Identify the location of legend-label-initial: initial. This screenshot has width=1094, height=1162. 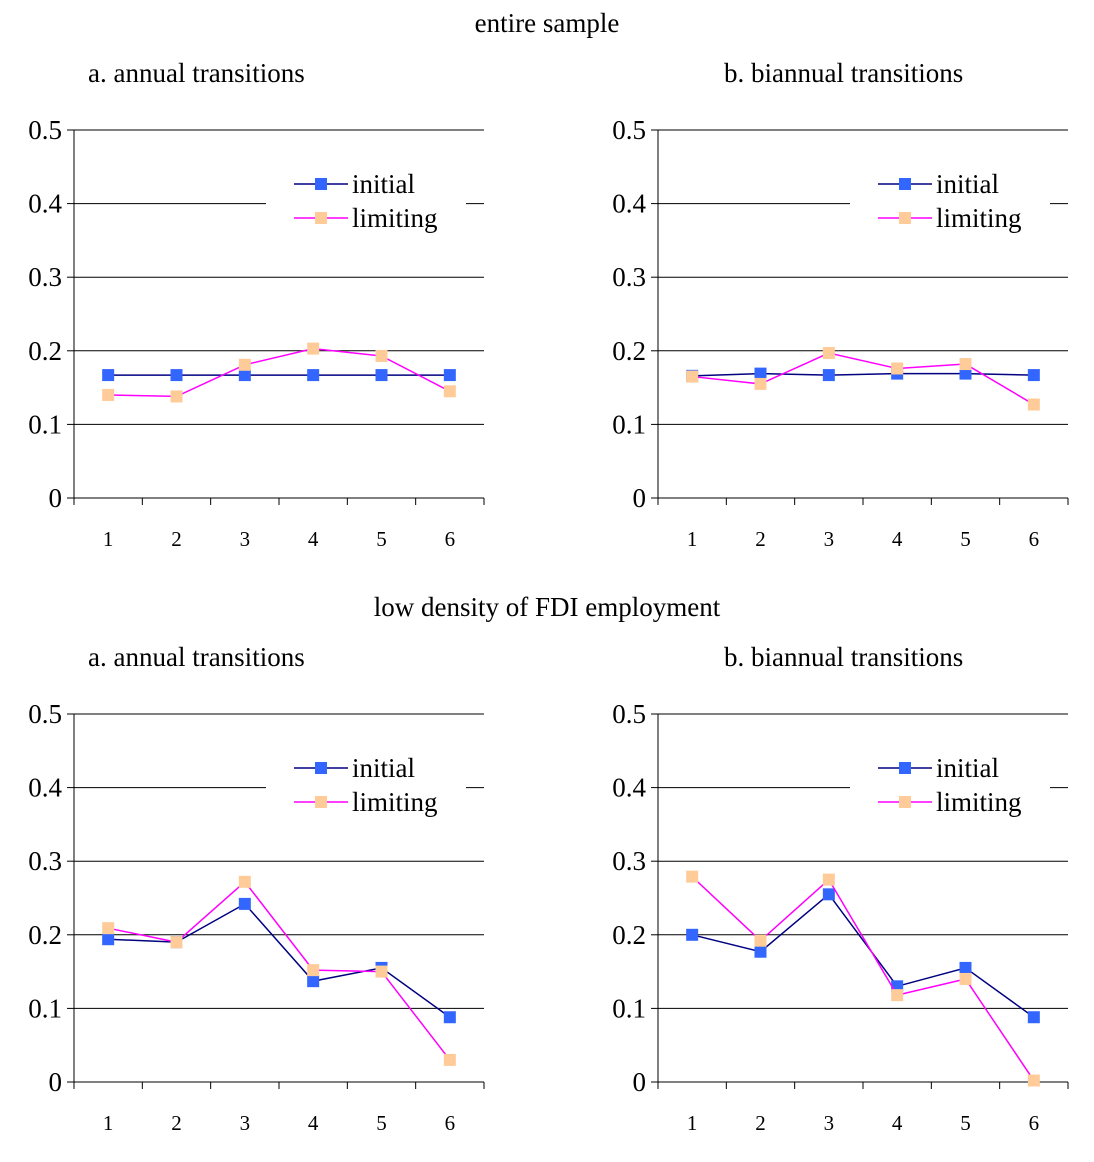
(967, 184).